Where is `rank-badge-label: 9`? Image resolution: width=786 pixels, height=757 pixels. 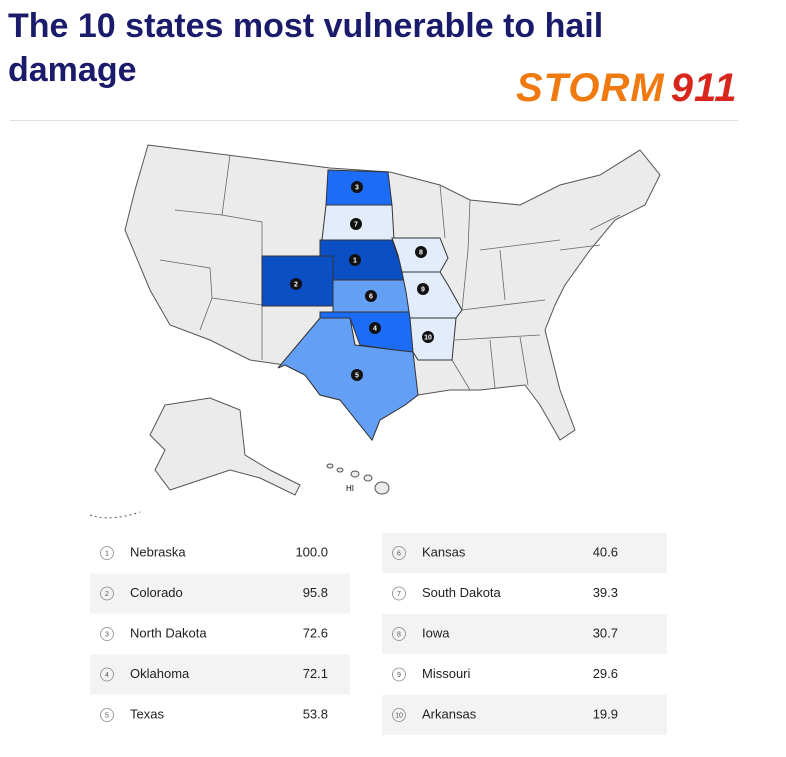 rank-badge-label: 9 is located at coordinates (399, 675).